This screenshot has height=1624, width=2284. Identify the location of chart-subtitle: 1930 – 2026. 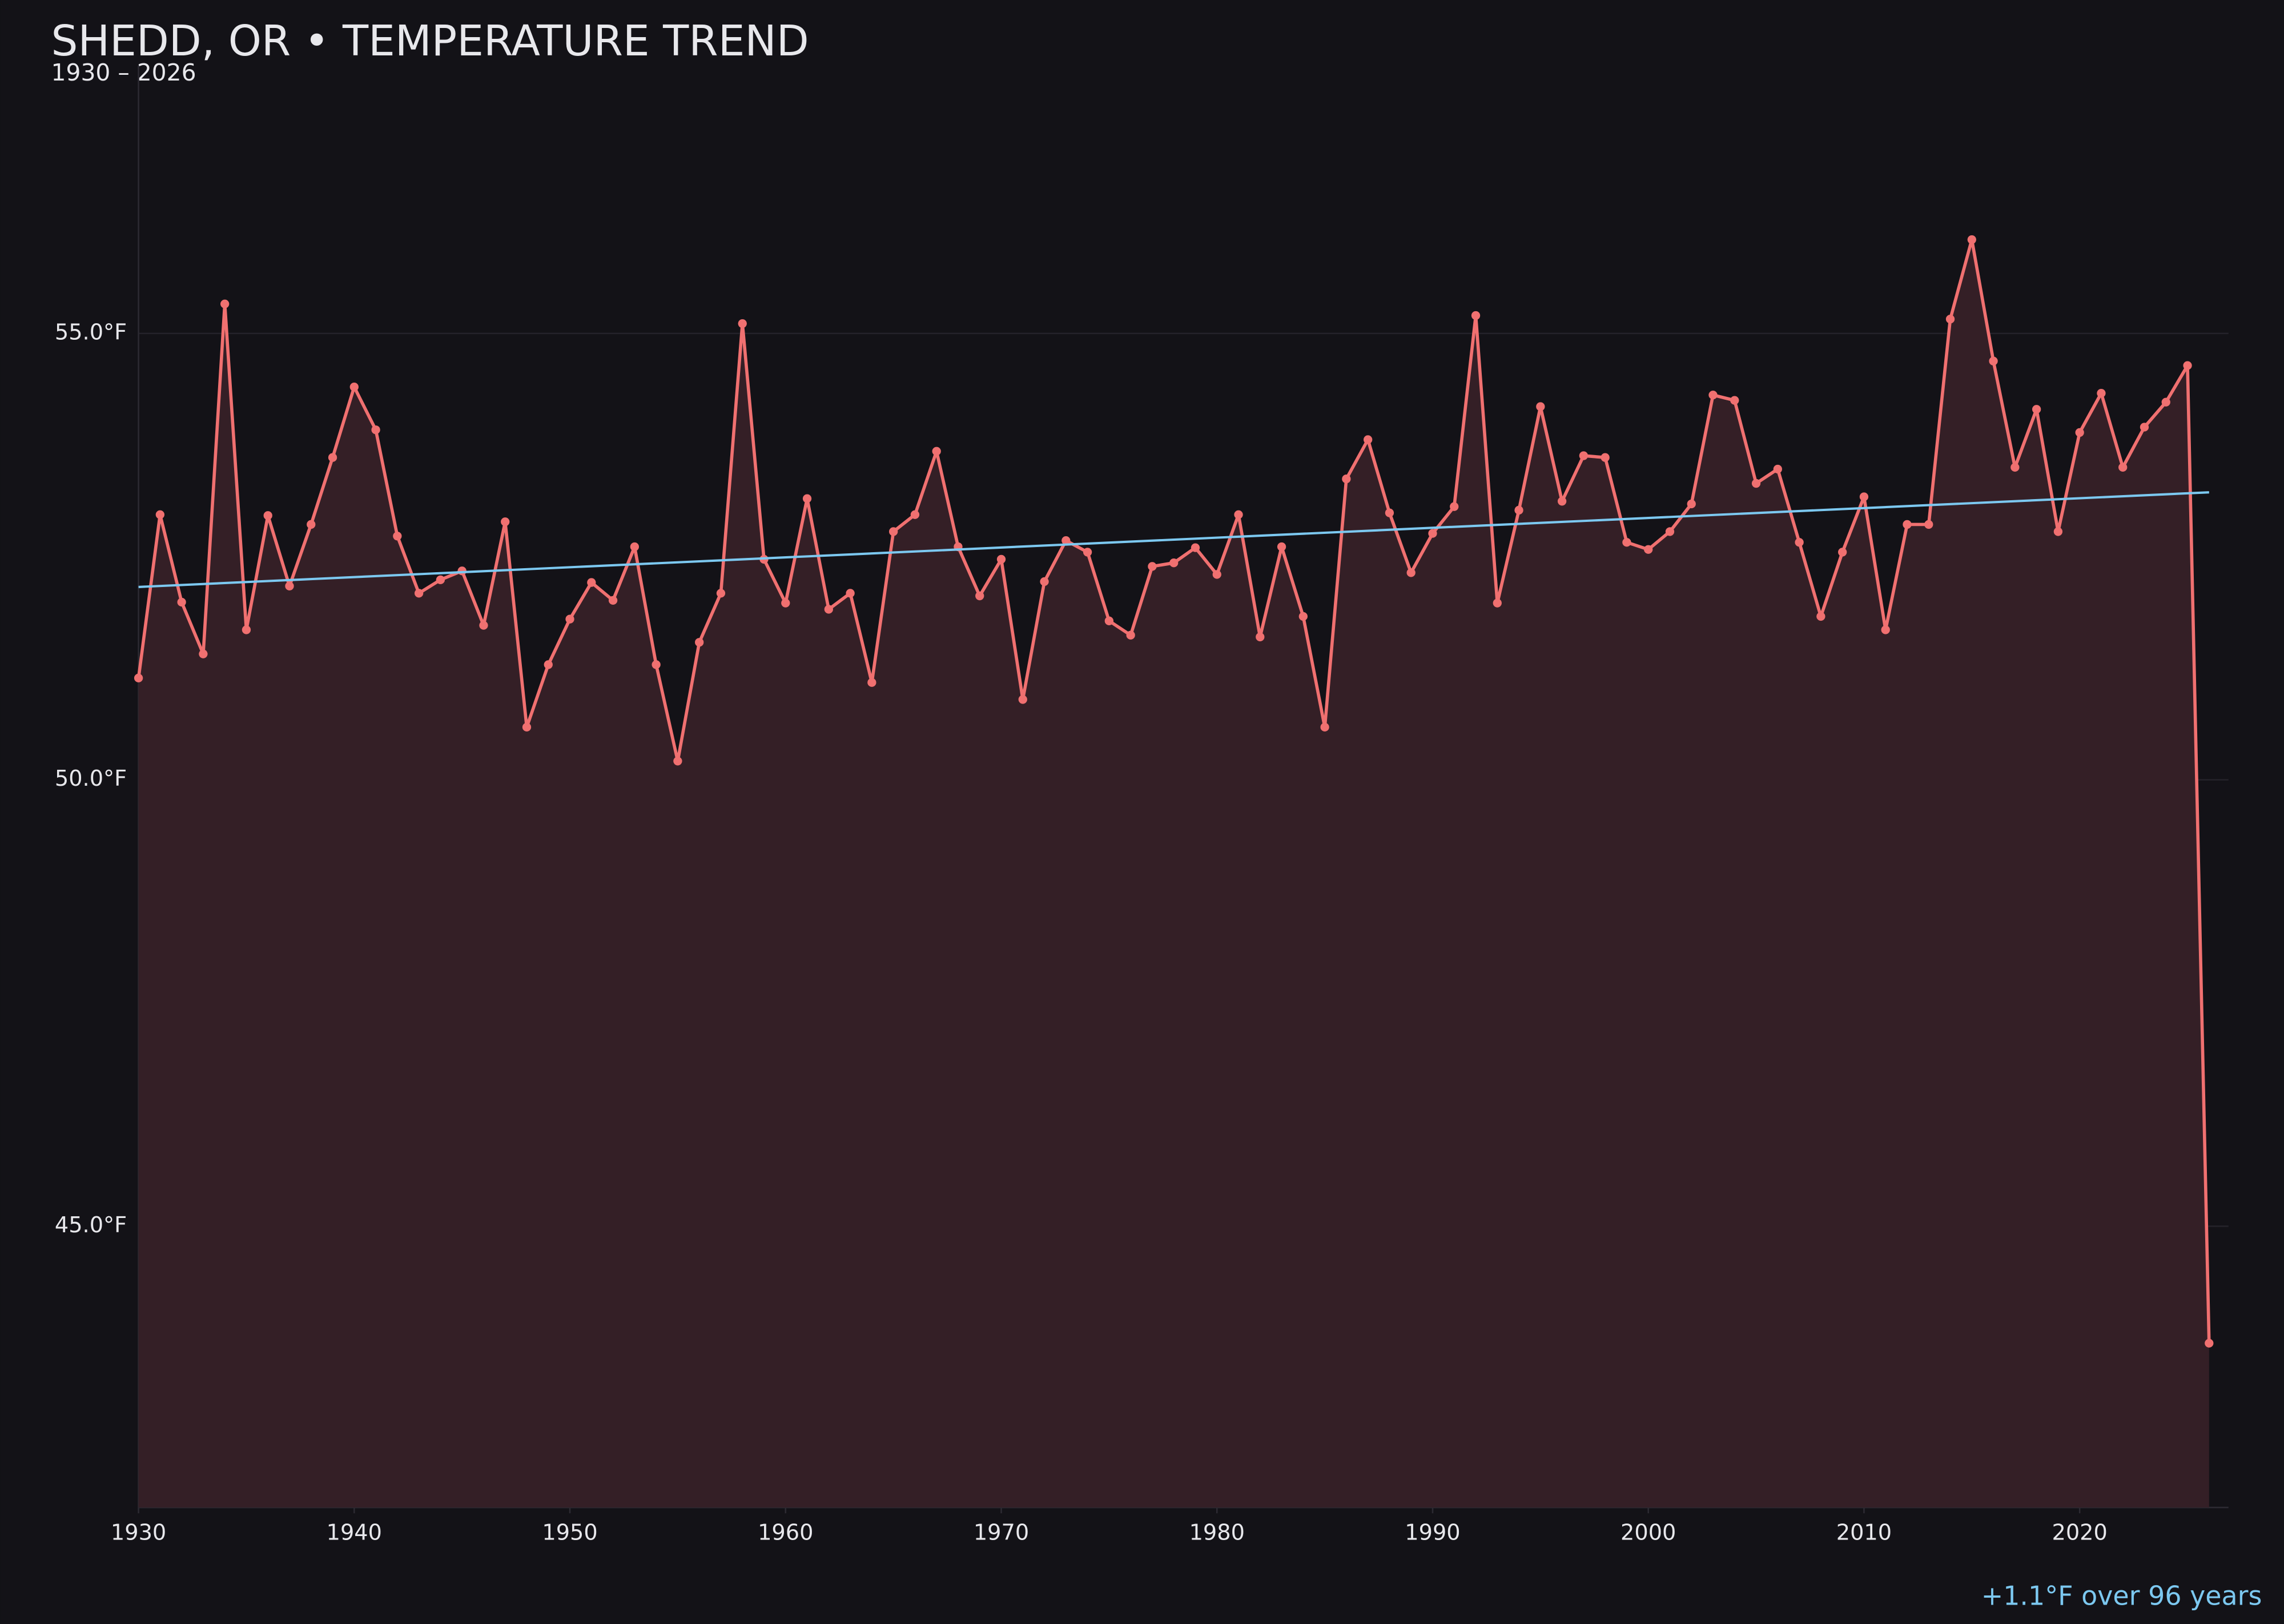
(123, 72).